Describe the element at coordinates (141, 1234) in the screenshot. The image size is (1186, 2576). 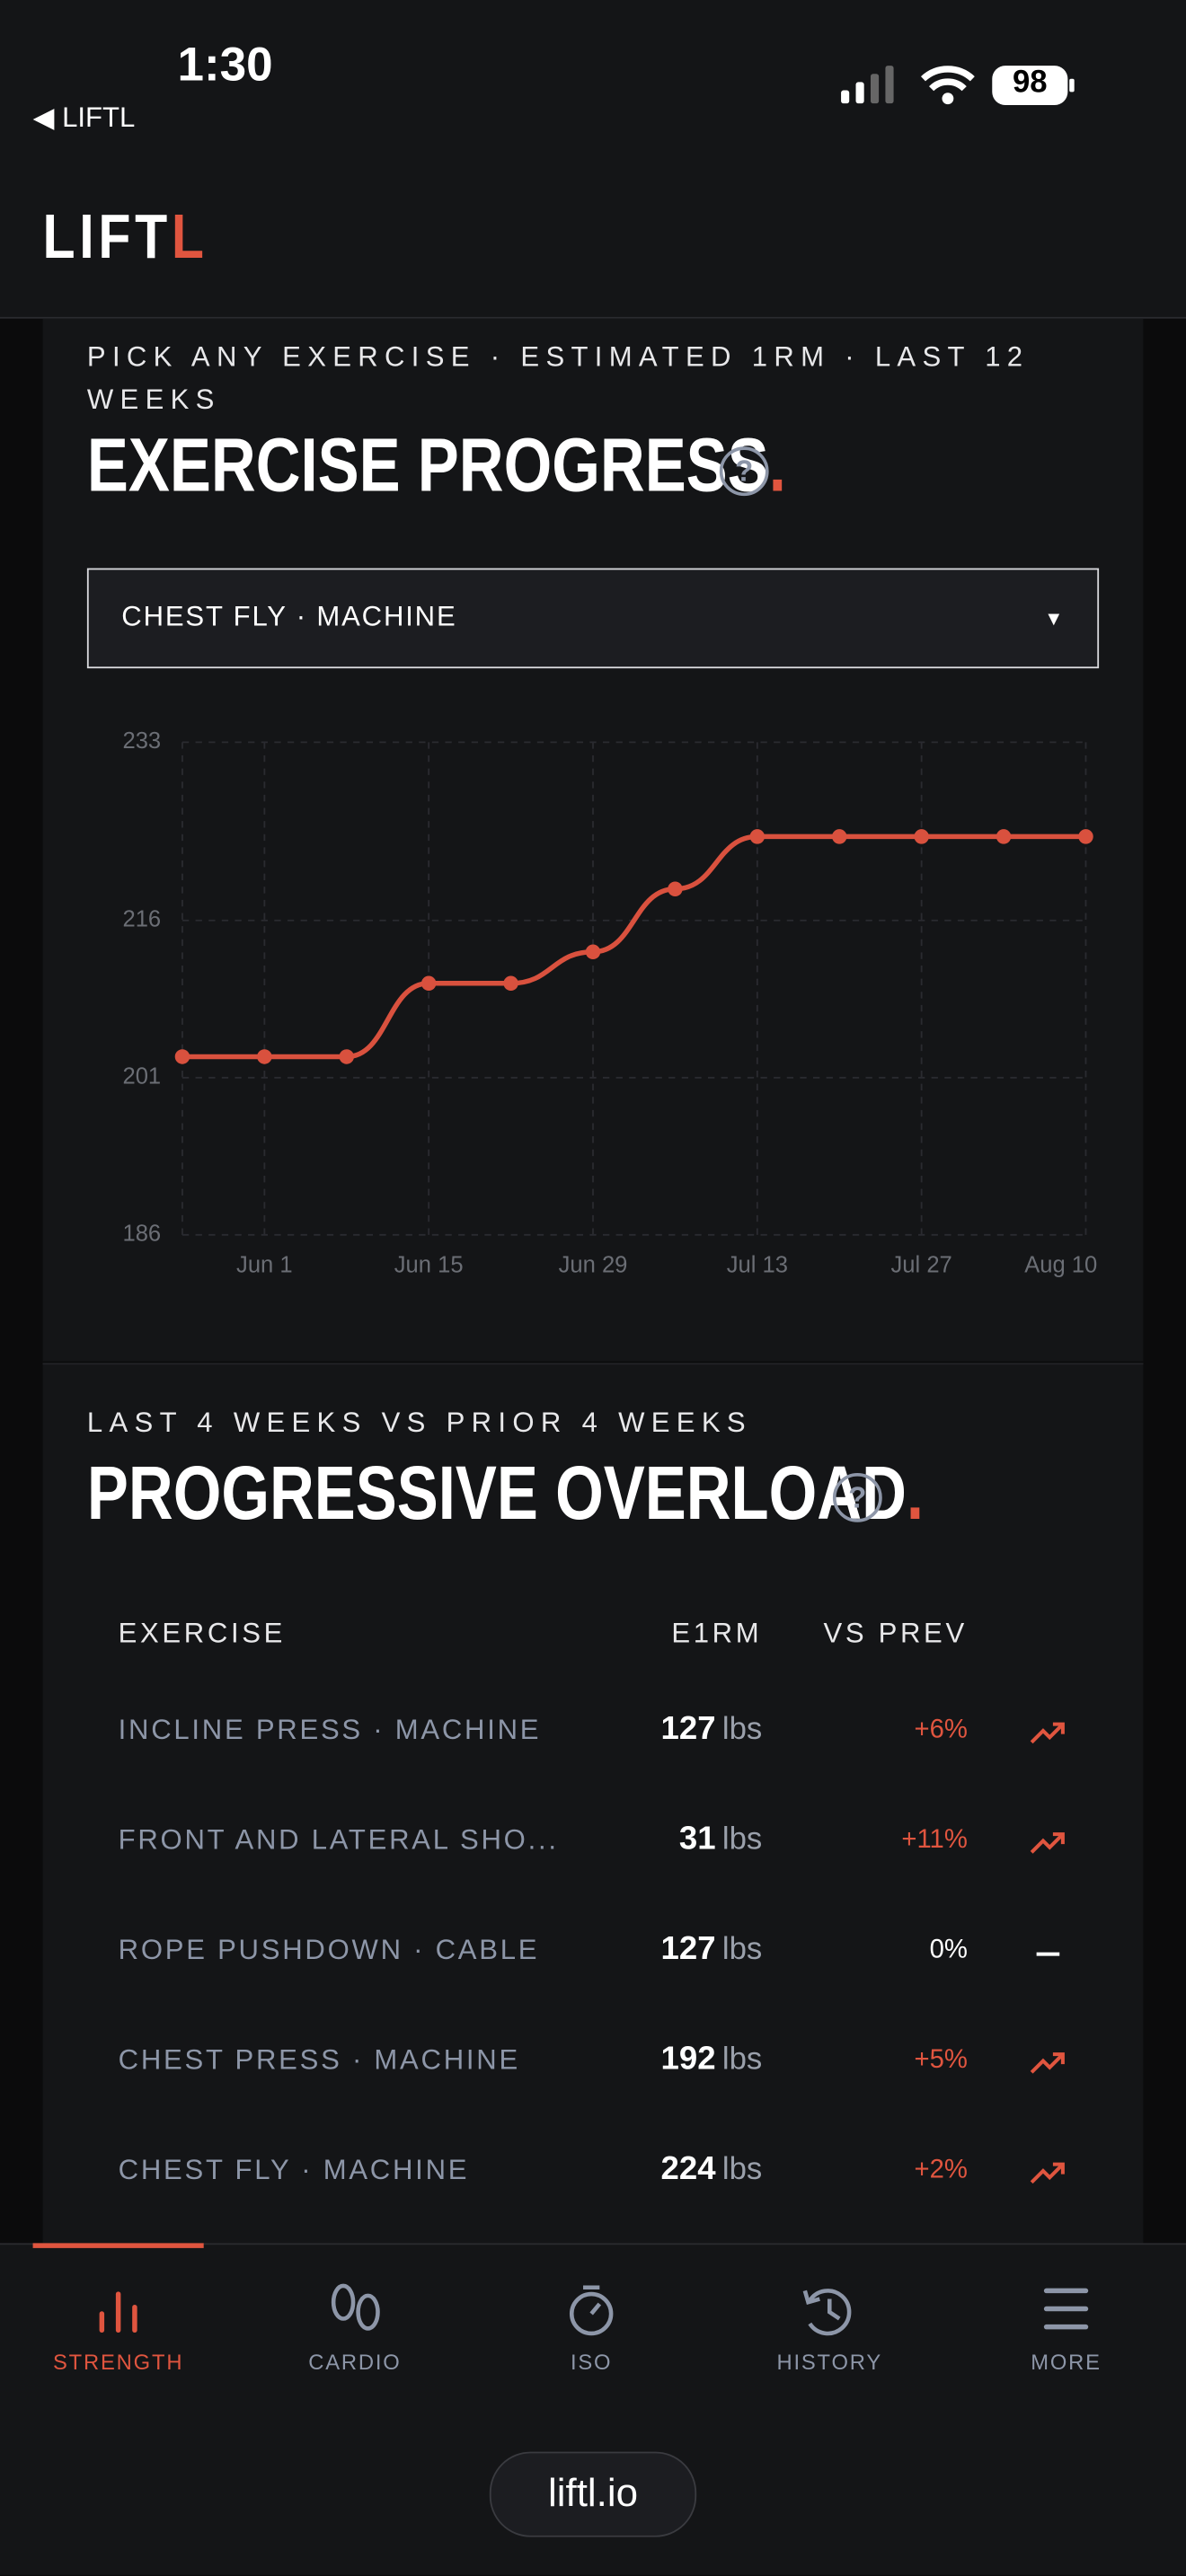
I see `y-tick-label: 186` at that location.